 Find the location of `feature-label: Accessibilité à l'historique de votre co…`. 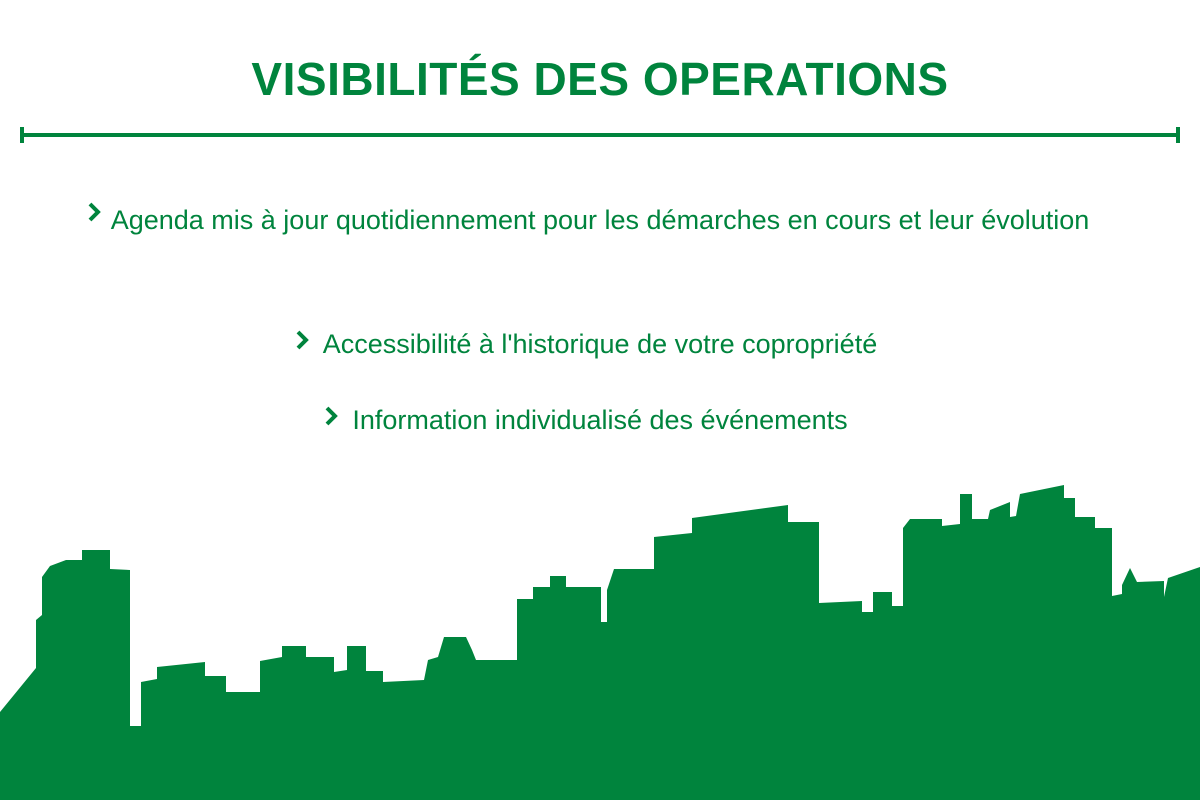

feature-label: Accessibilité à l'historique de votre co… is located at coordinates (600, 344).